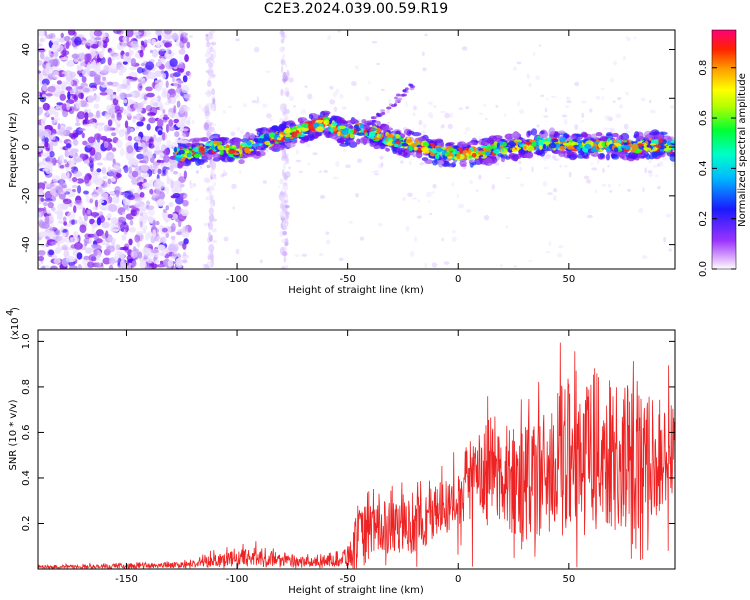 This screenshot has height=600, width=750. What do you see at coordinates (10, 313) in the screenshot?
I see `svg-text: 4` at bounding box center [10, 313].